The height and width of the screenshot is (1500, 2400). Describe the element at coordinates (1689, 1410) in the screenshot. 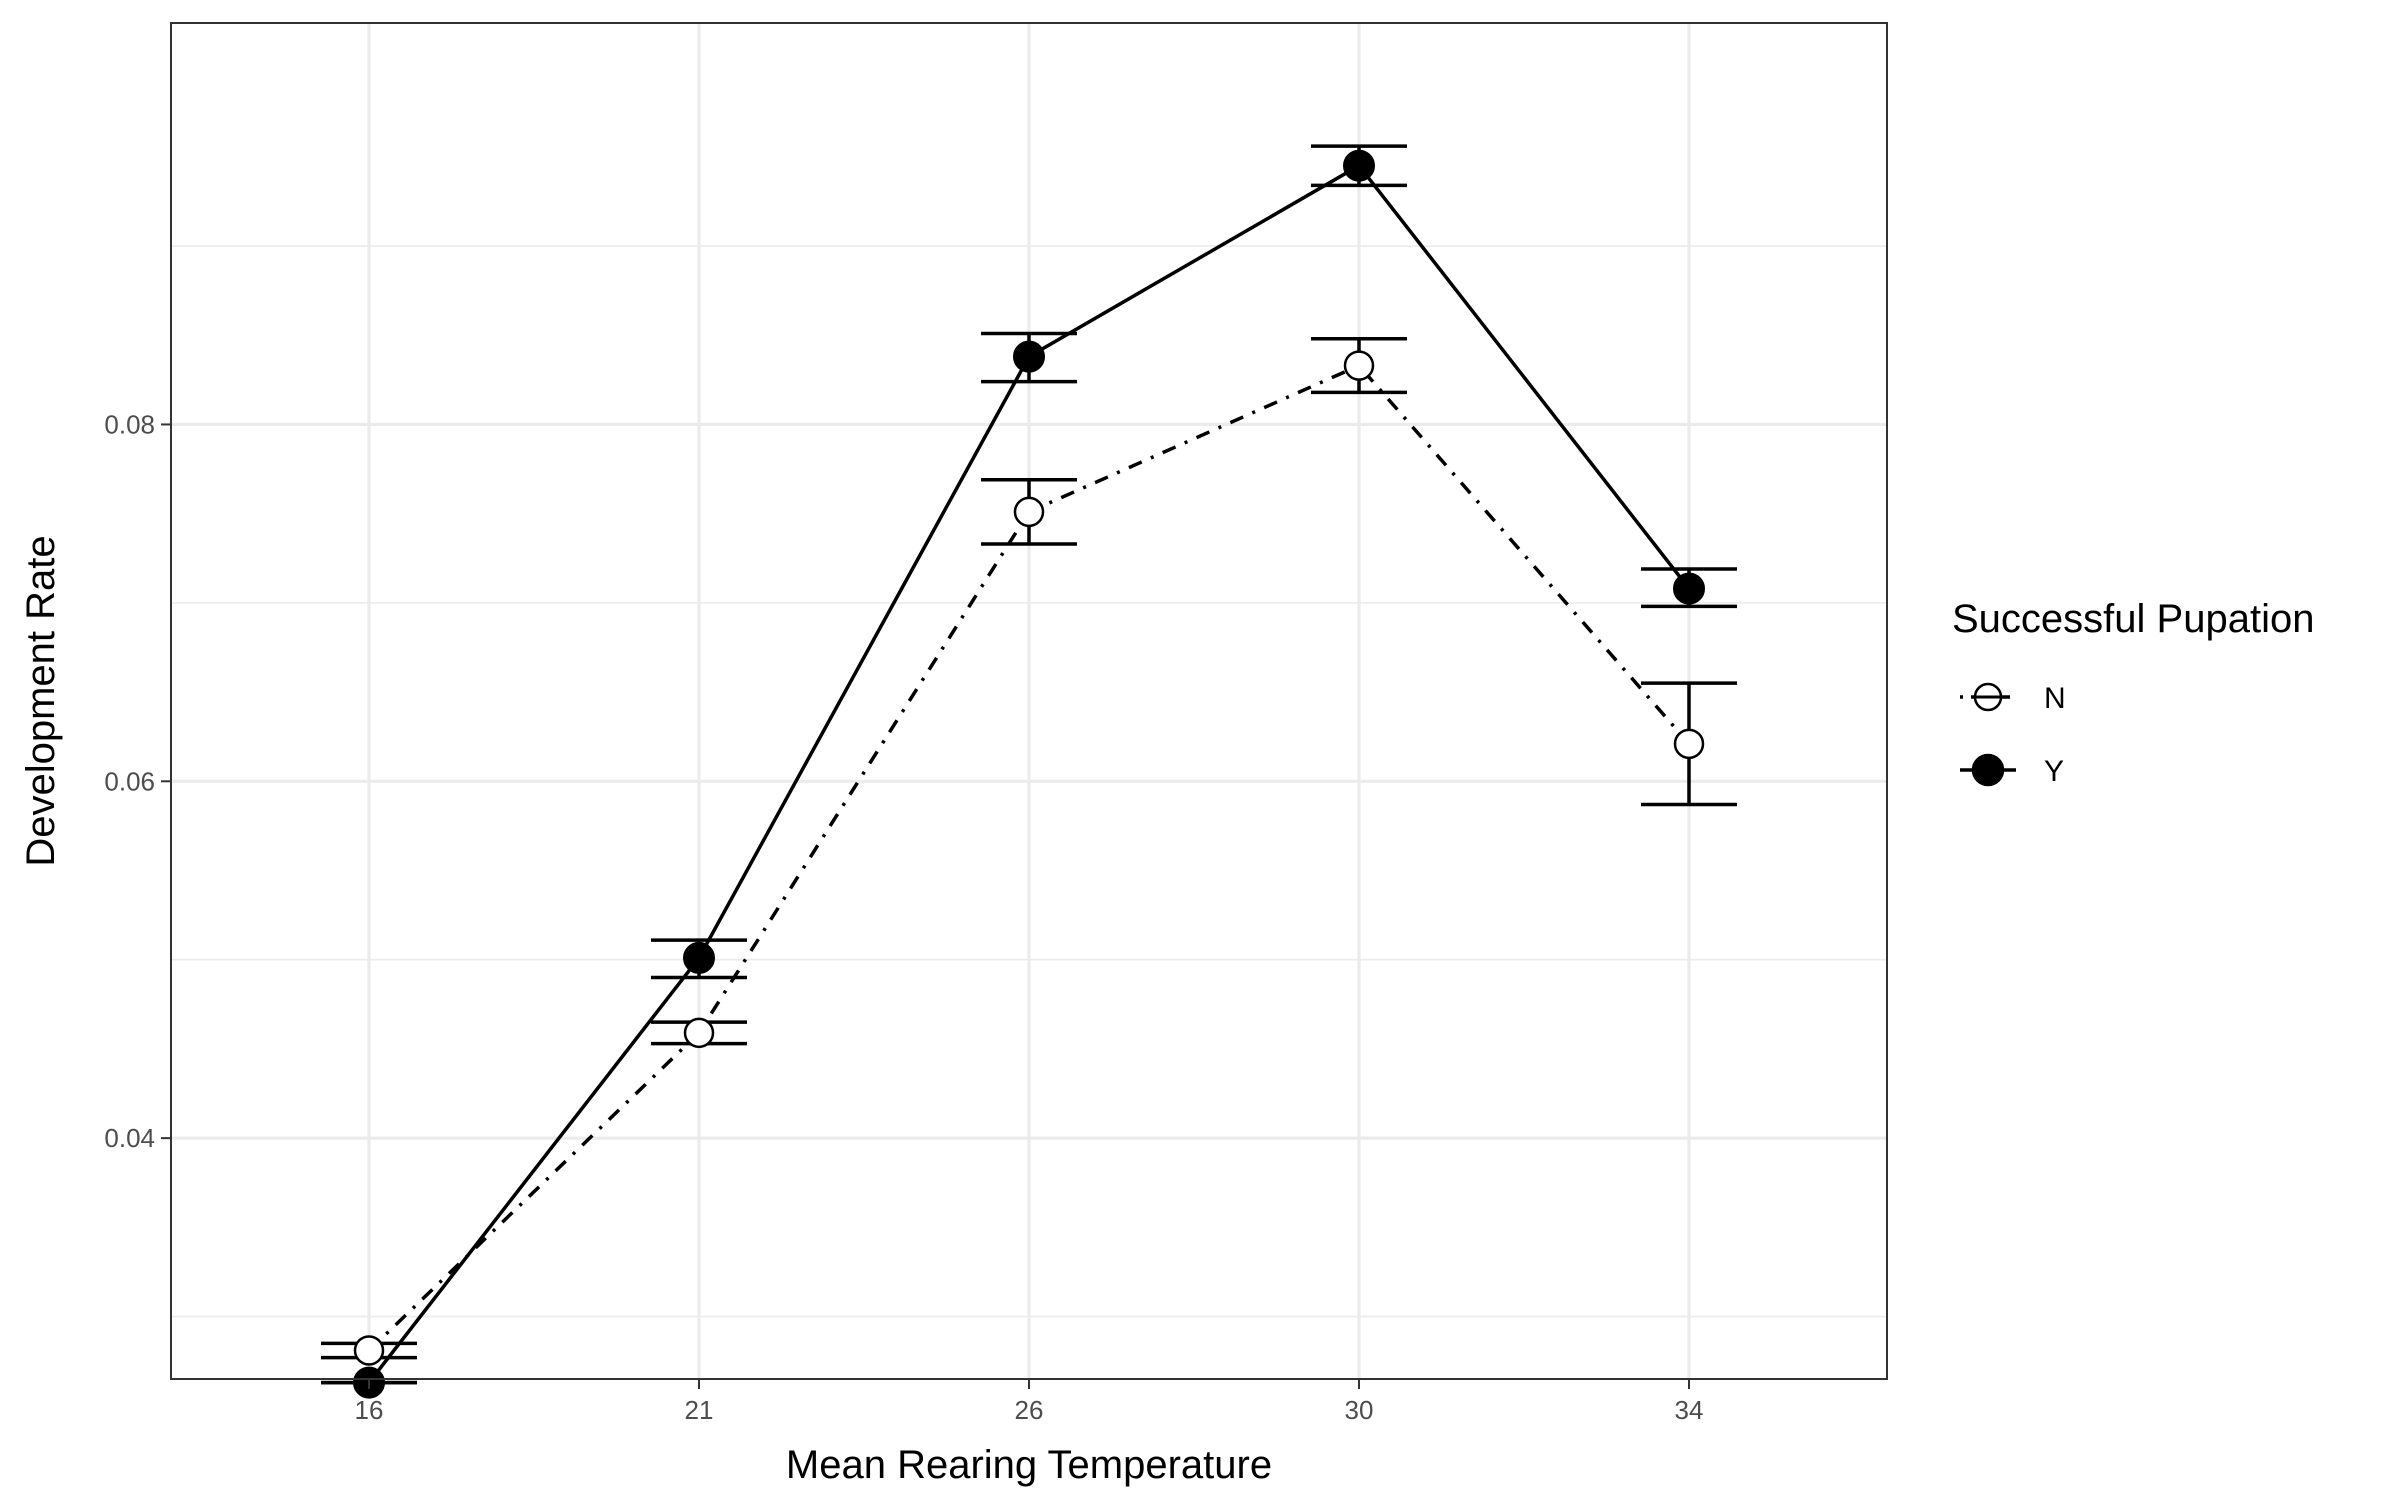

I see `x-tick-label: 34` at that location.